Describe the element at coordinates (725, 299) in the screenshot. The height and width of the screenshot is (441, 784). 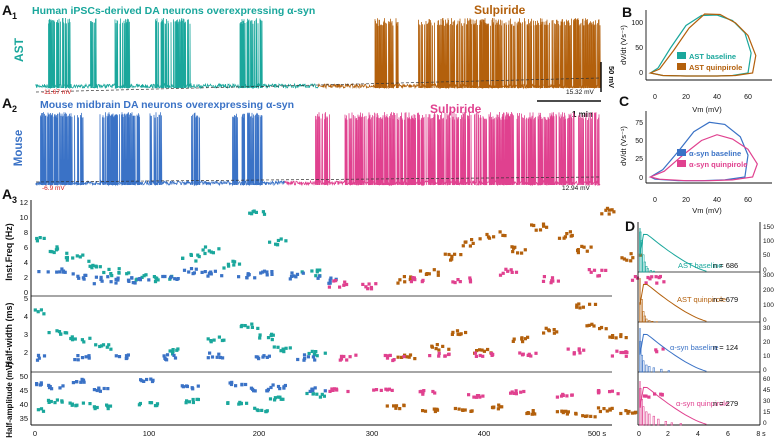
I see `d-n-ast-quinpirole: n = 679` at that location.